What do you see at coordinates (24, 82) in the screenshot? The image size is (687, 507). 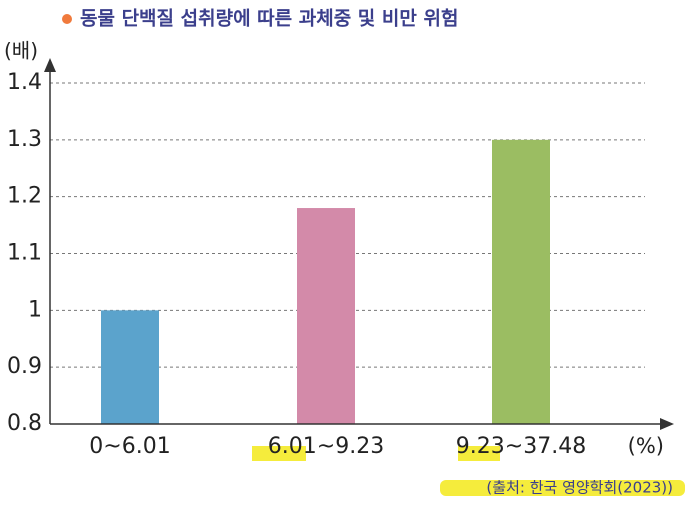 I see `y-tick-label: 1.4` at bounding box center [24, 82].